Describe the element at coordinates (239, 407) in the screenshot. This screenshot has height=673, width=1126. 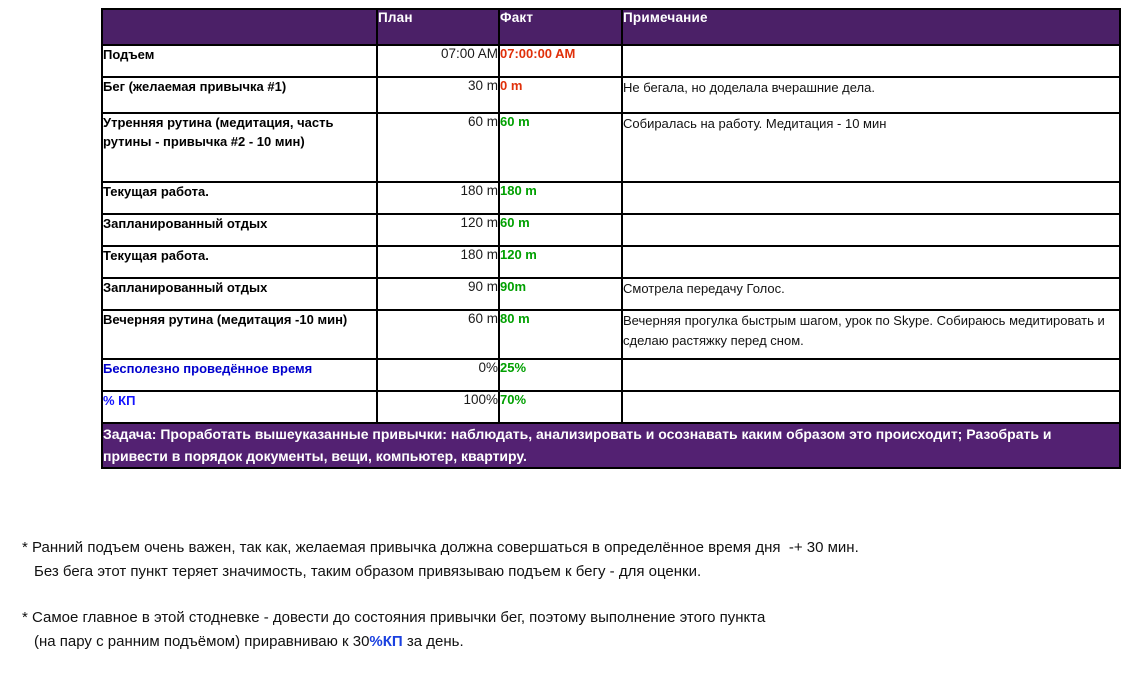
I see `row-task-label: % КП` at that location.